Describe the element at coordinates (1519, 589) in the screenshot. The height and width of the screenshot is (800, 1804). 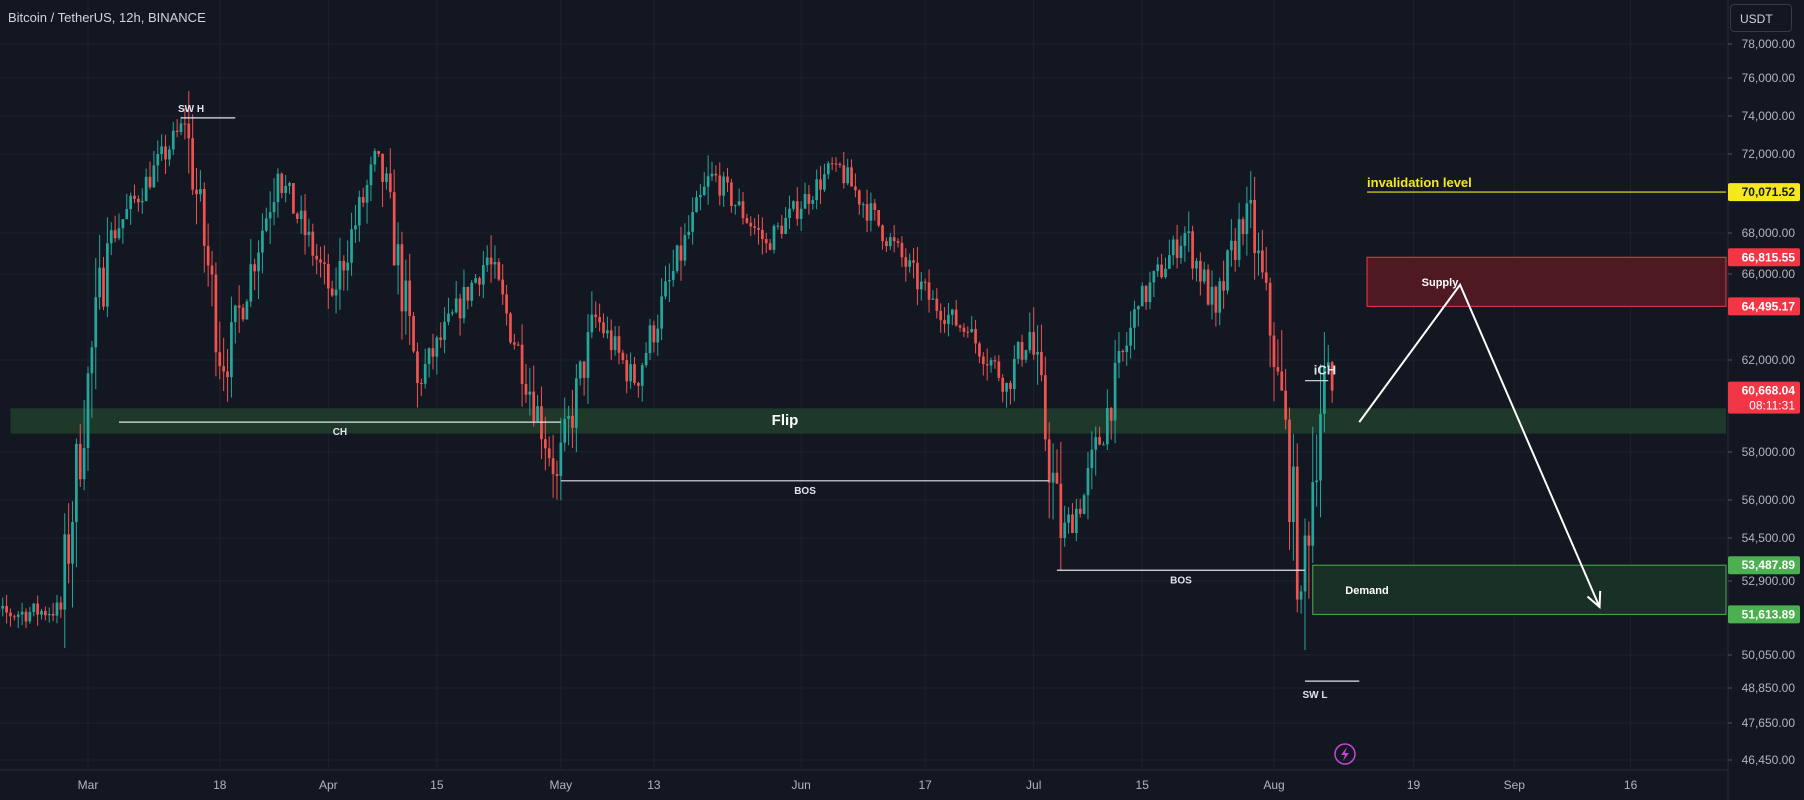
I see `zone-demand` at that location.